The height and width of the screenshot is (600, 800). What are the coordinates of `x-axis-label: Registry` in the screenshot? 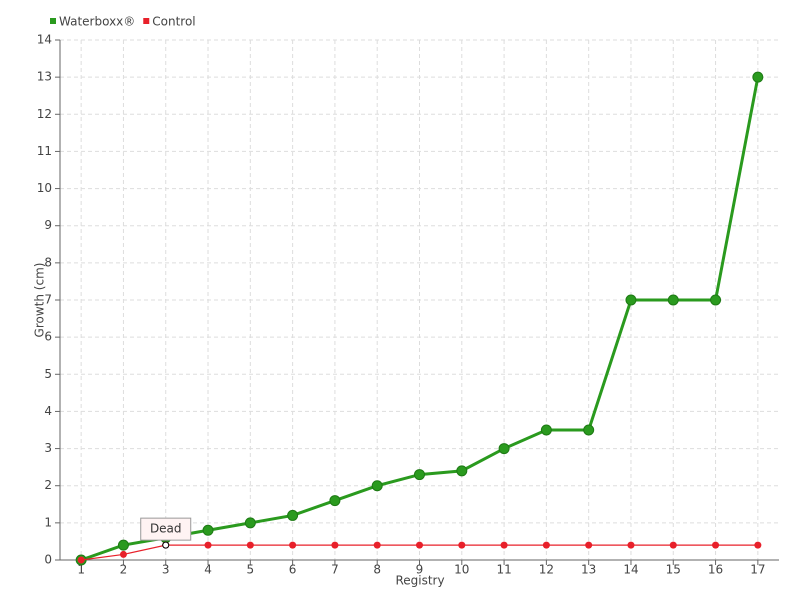 It's located at (419, 581).